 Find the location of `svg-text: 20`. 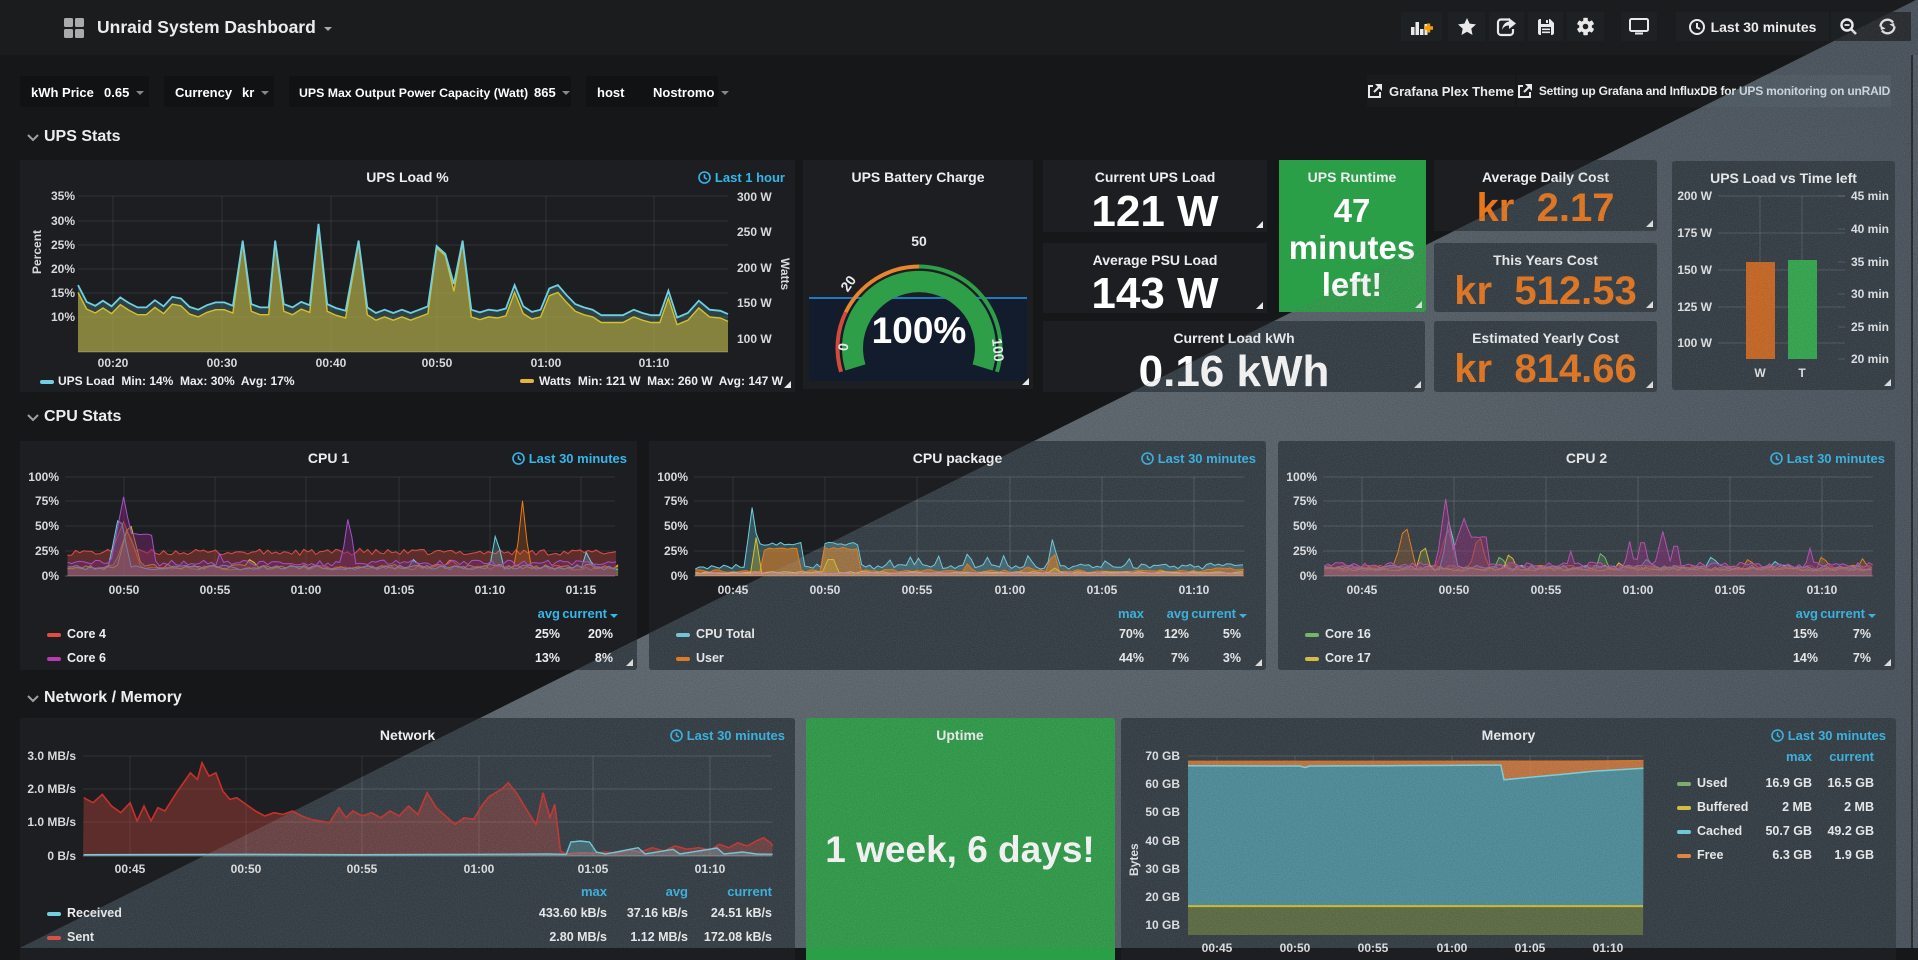

svg-text: 20 is located at coordinates (848, 283).